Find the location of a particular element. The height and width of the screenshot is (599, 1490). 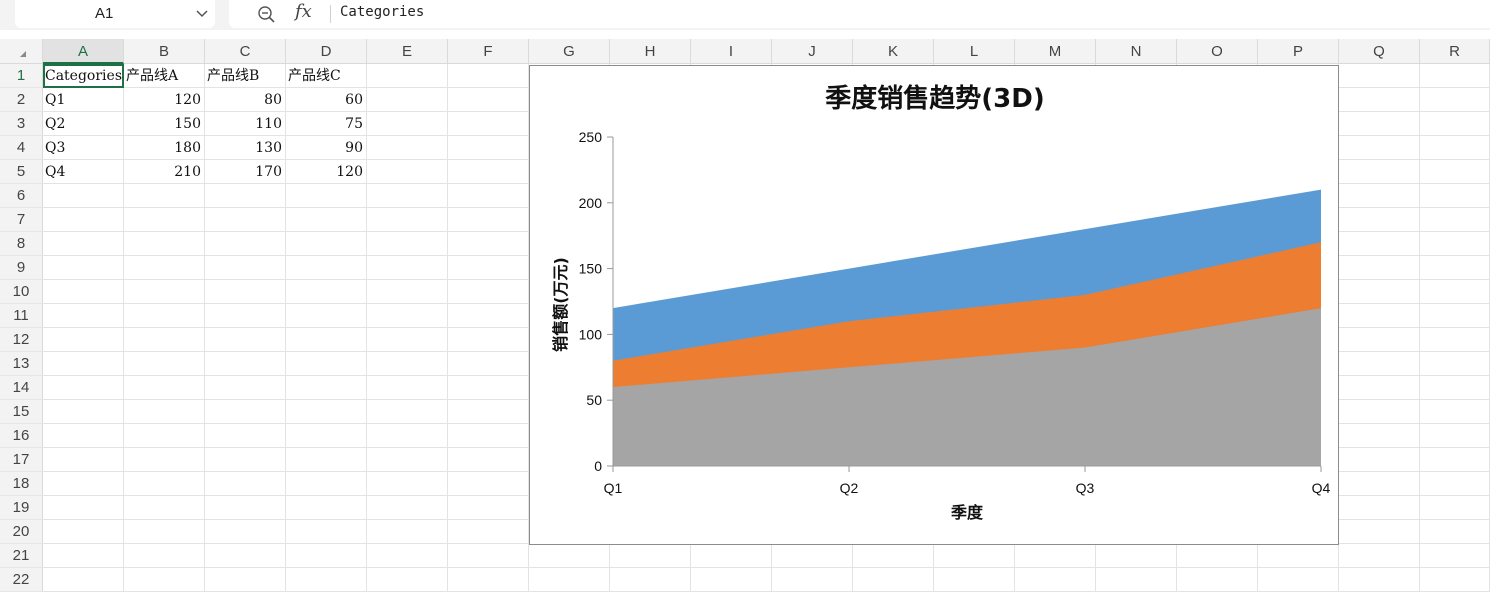

cell-e3 is located at coordinates (407, 124).